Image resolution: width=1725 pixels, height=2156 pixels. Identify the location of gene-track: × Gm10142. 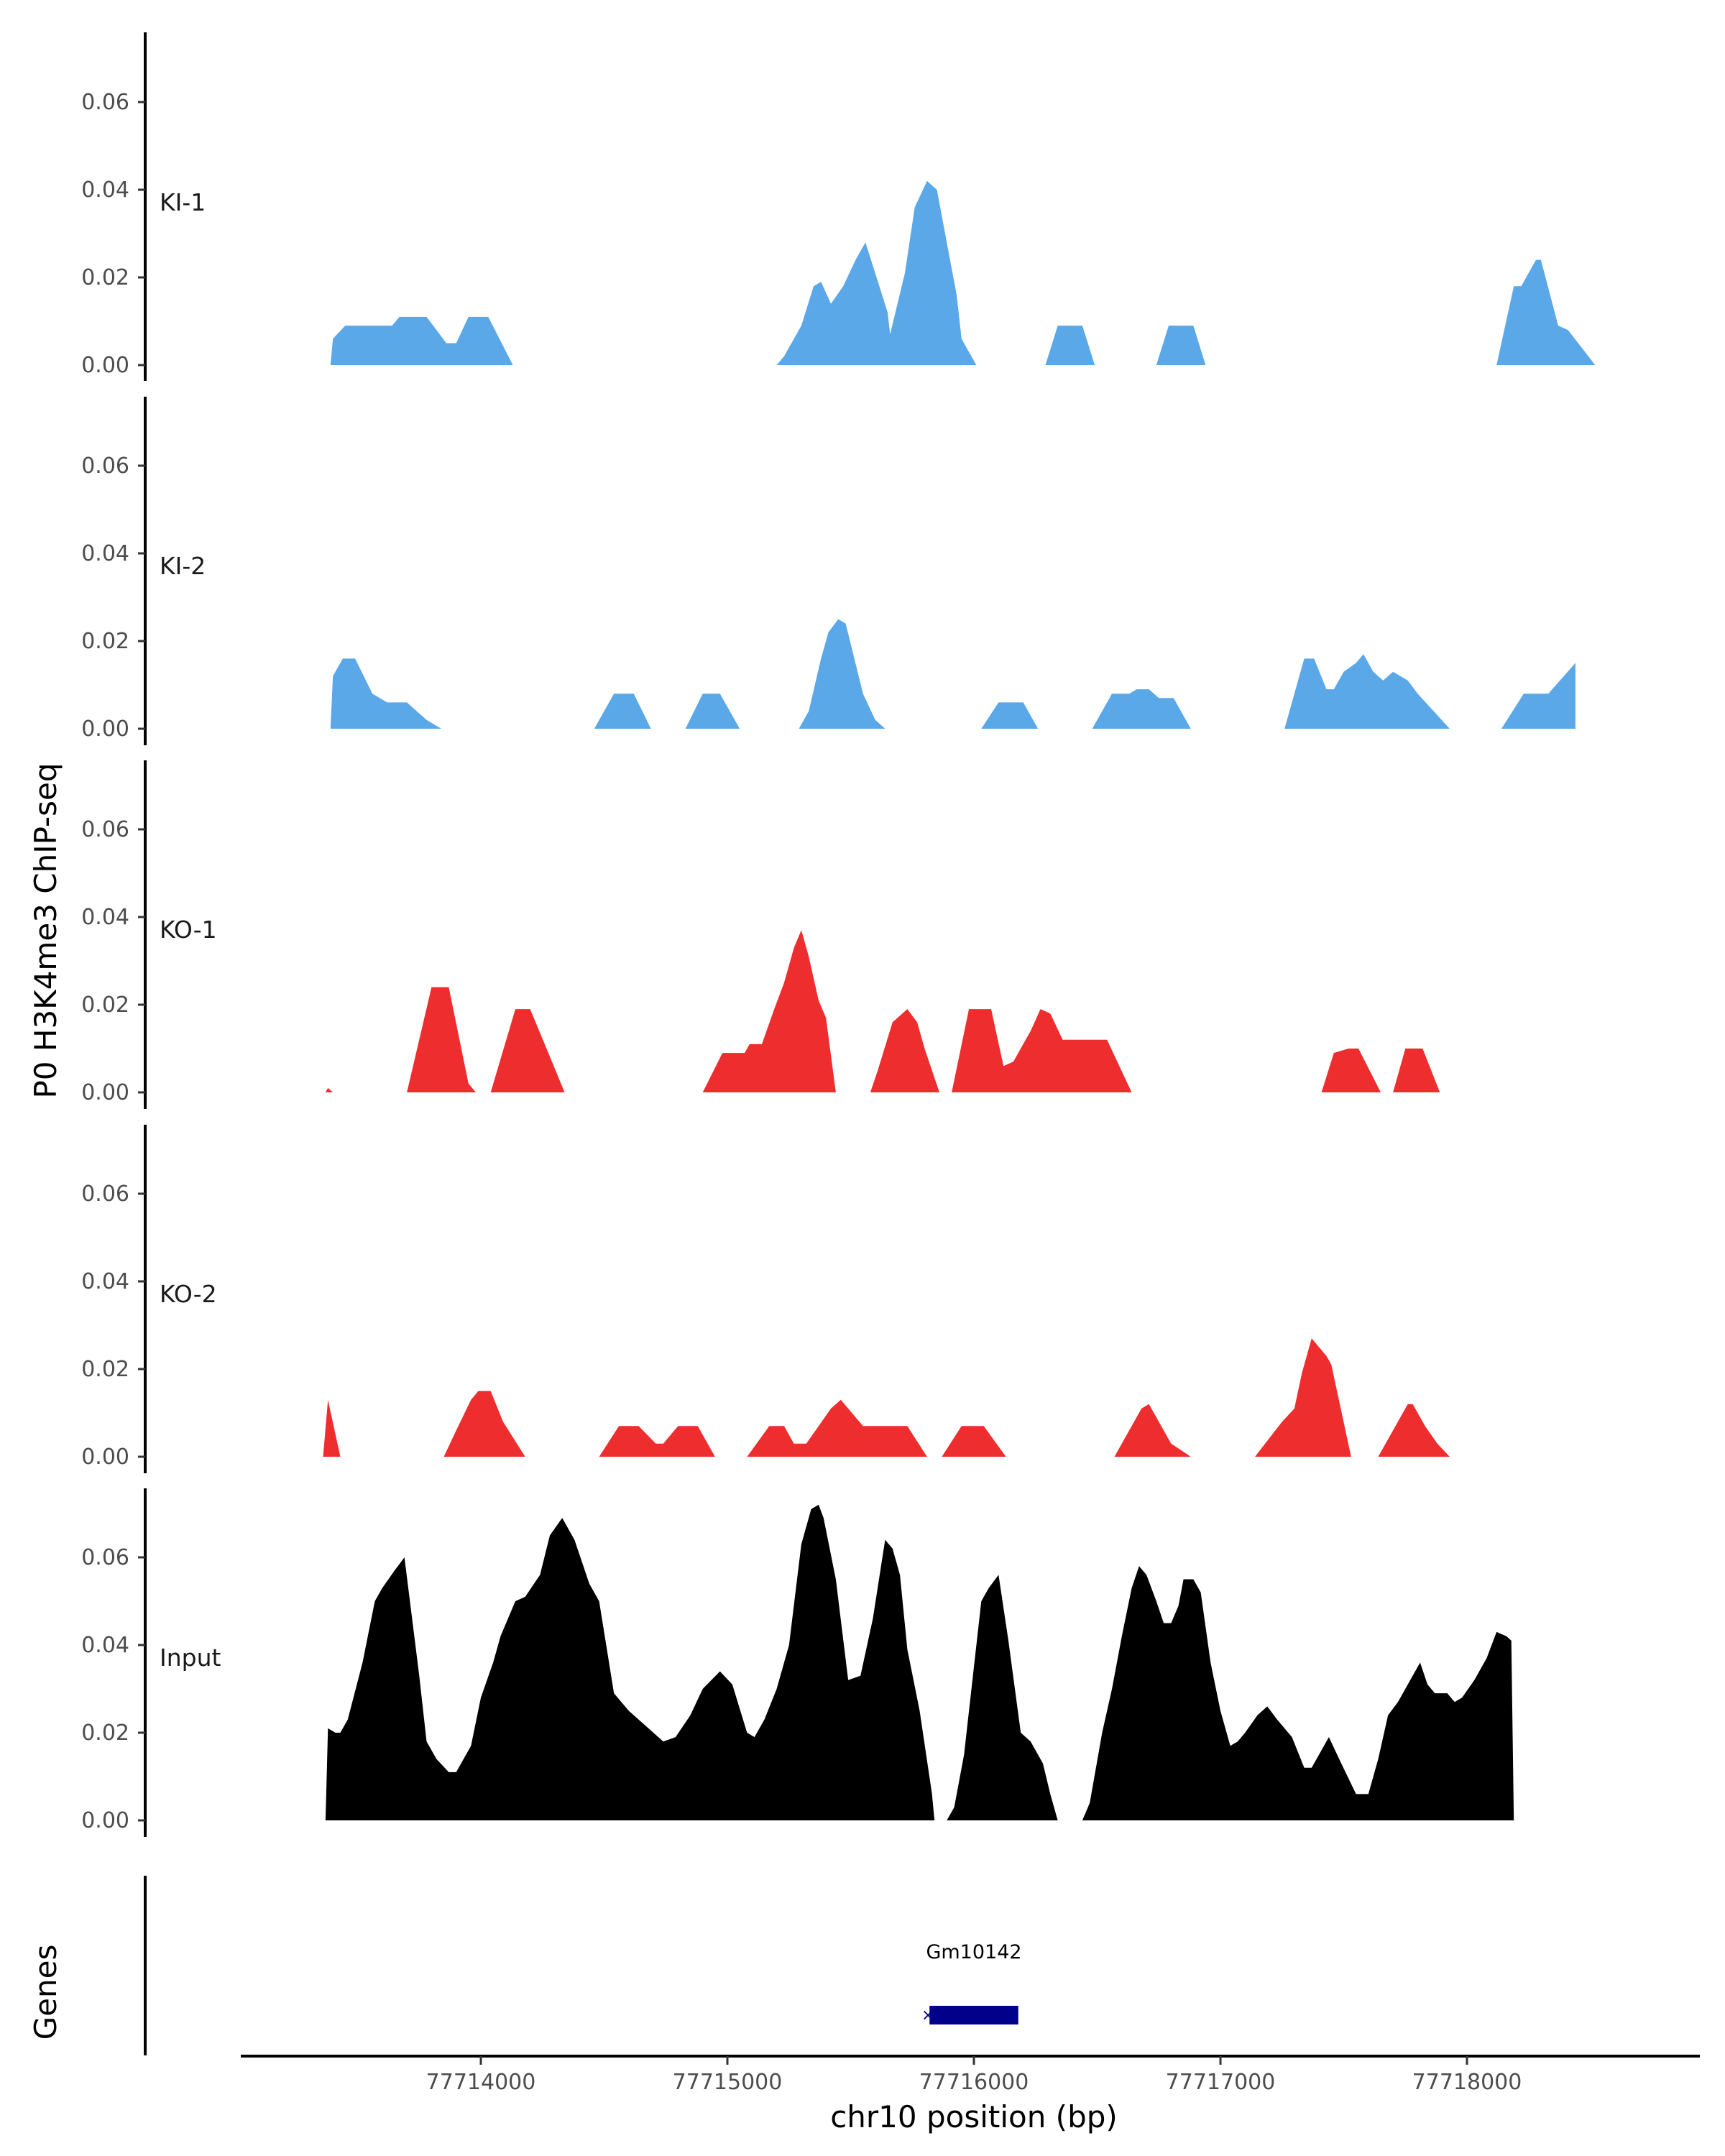
(583, 1965).